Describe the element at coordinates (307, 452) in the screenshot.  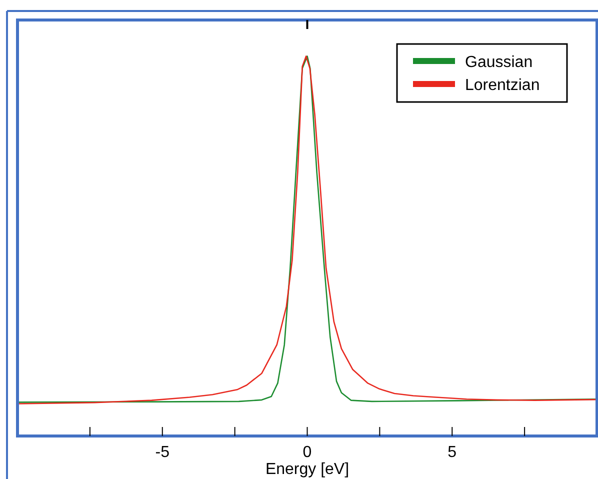
I see `x-tick-label: 0` at that location.